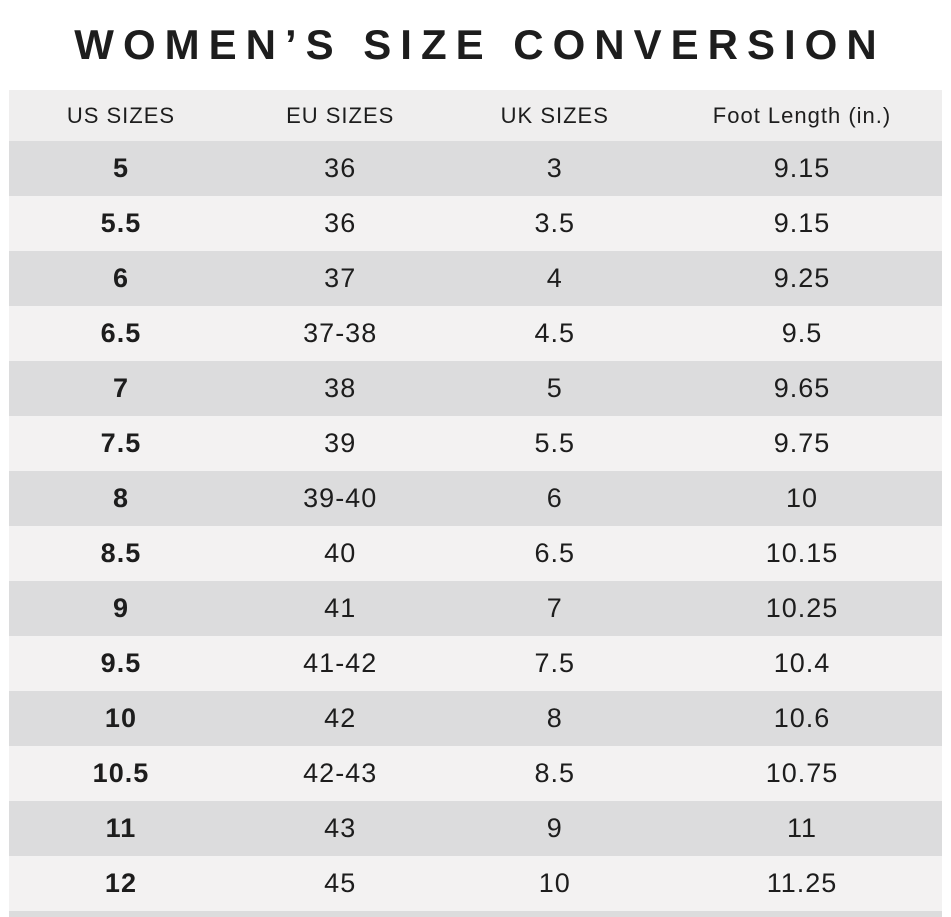  Describe the element at coordinates (802, 773) in the screenshot. I see `cell-foot-length: 10.75` at that location.